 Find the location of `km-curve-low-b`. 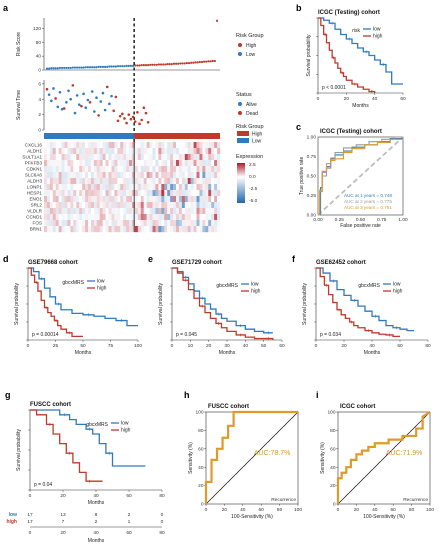

km-curve-low-b is located at coordinates (360, 51).